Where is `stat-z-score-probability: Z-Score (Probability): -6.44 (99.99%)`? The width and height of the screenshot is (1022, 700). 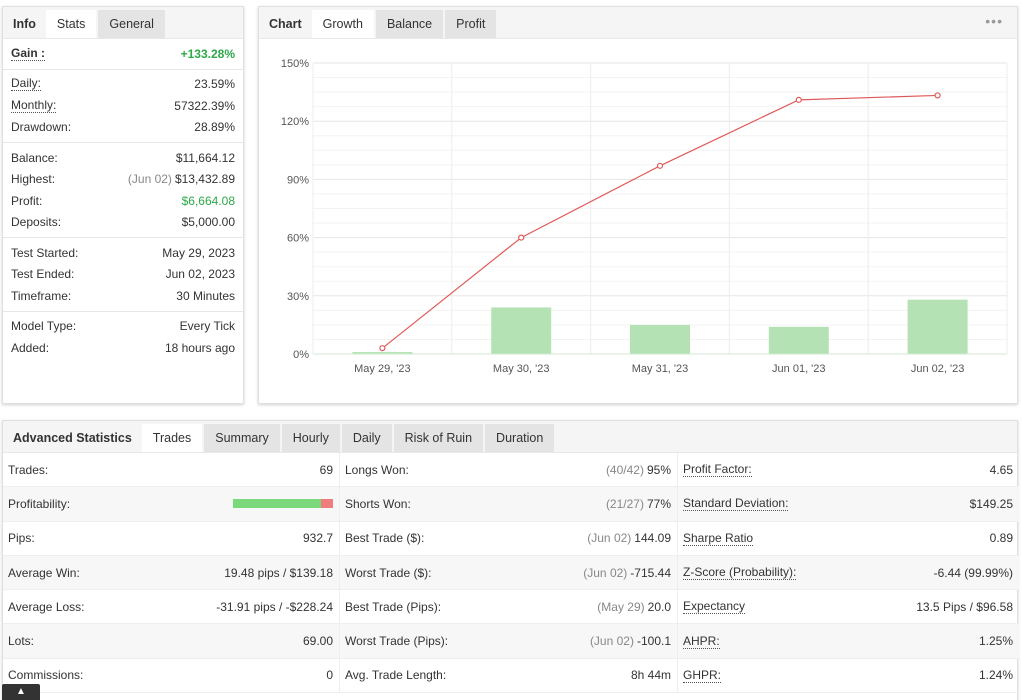 stat-z-score-probability: Z-Score (Probability): -6.44 (99.99%) is located at coordinates (848, 572).